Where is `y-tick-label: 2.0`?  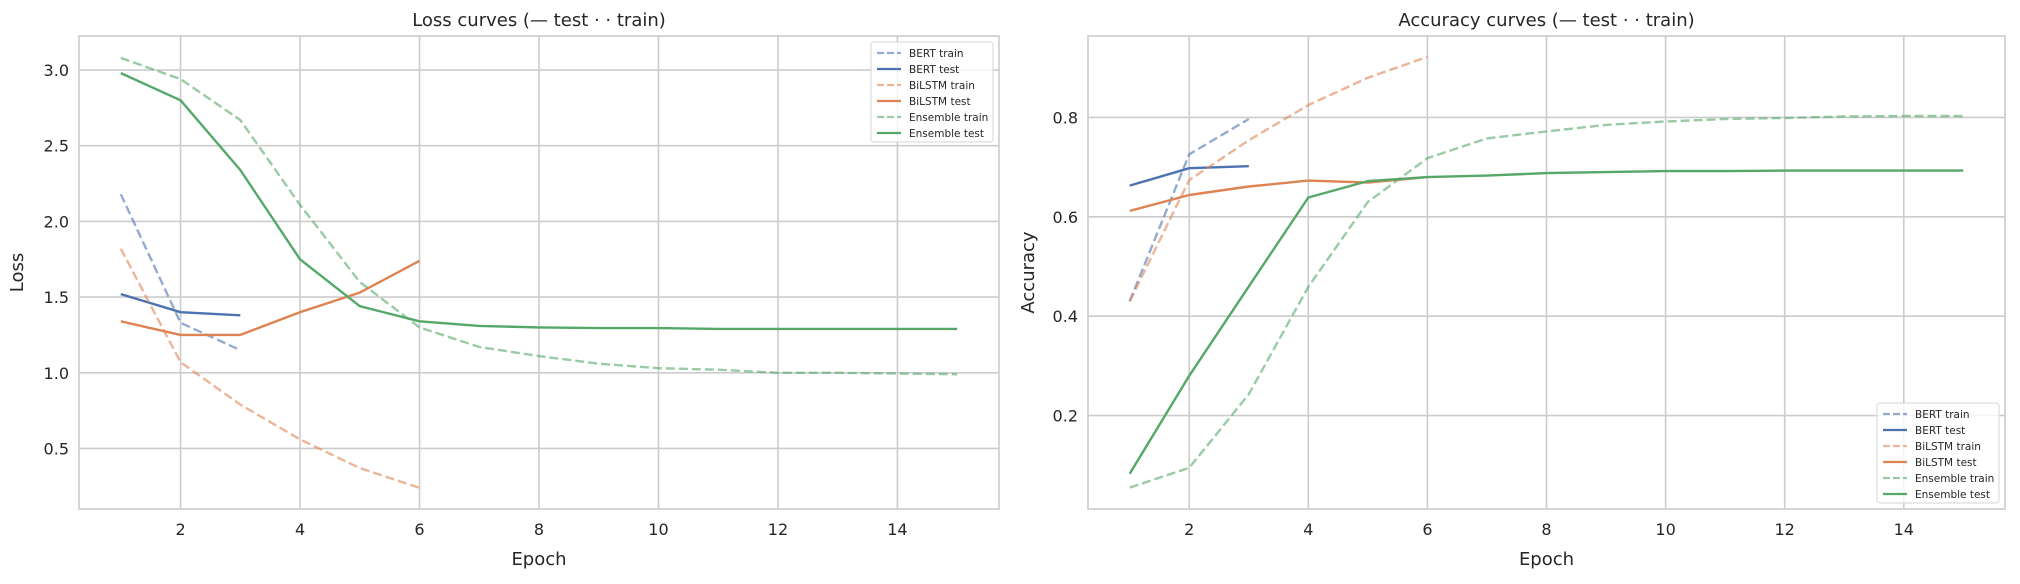
y-tick-label: 2.0 is located at coordinates (56, 221).